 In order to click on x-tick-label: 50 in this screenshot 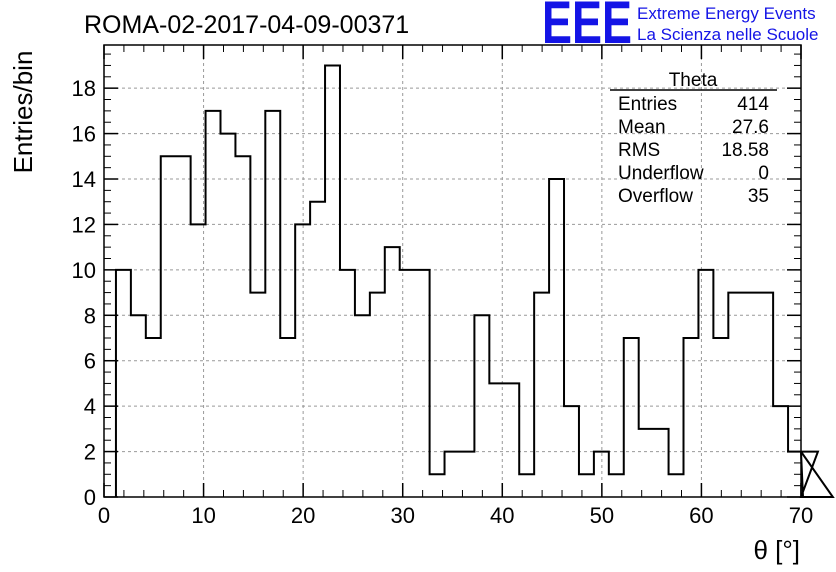, I will do `click(602, 515)`.